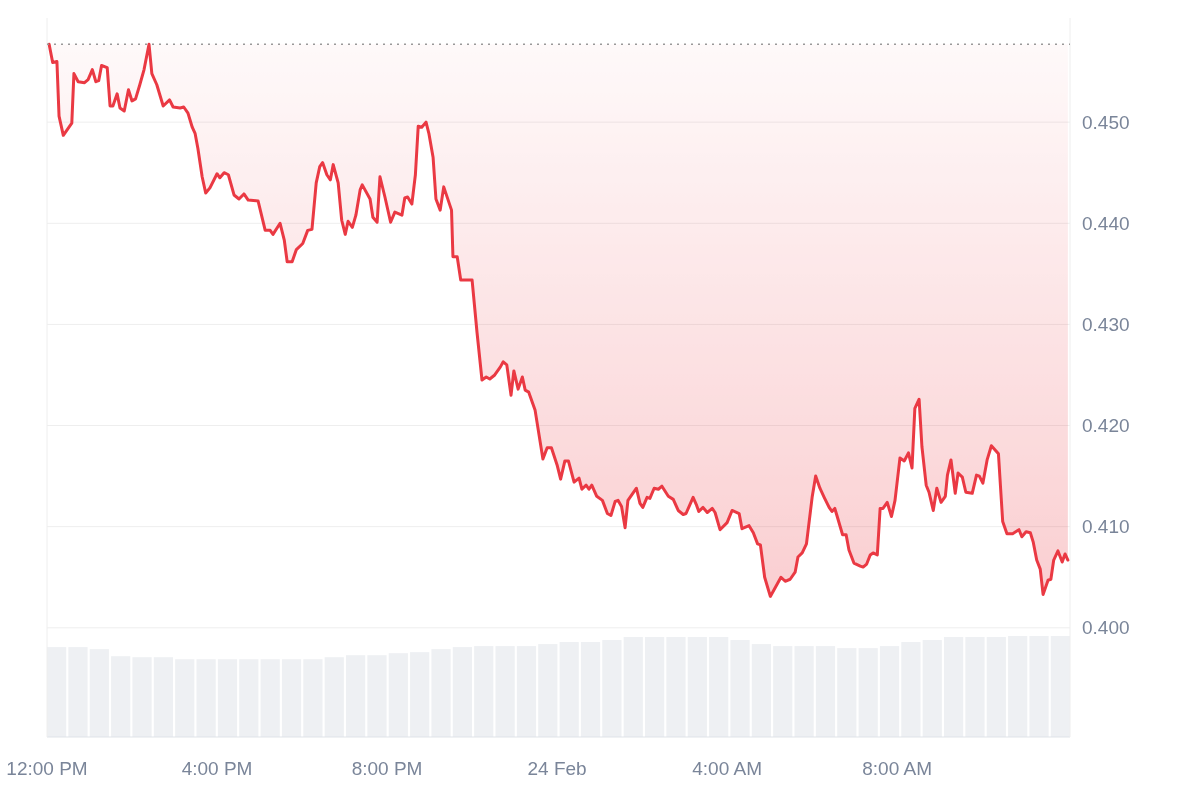 Image resolution: width=1200 pixels, height=800 pixels. What do you see at coordinates (897, 768) in the screenshot?
I see `x-tick-label: 8:00 AM` at bounding box center [897, 768].